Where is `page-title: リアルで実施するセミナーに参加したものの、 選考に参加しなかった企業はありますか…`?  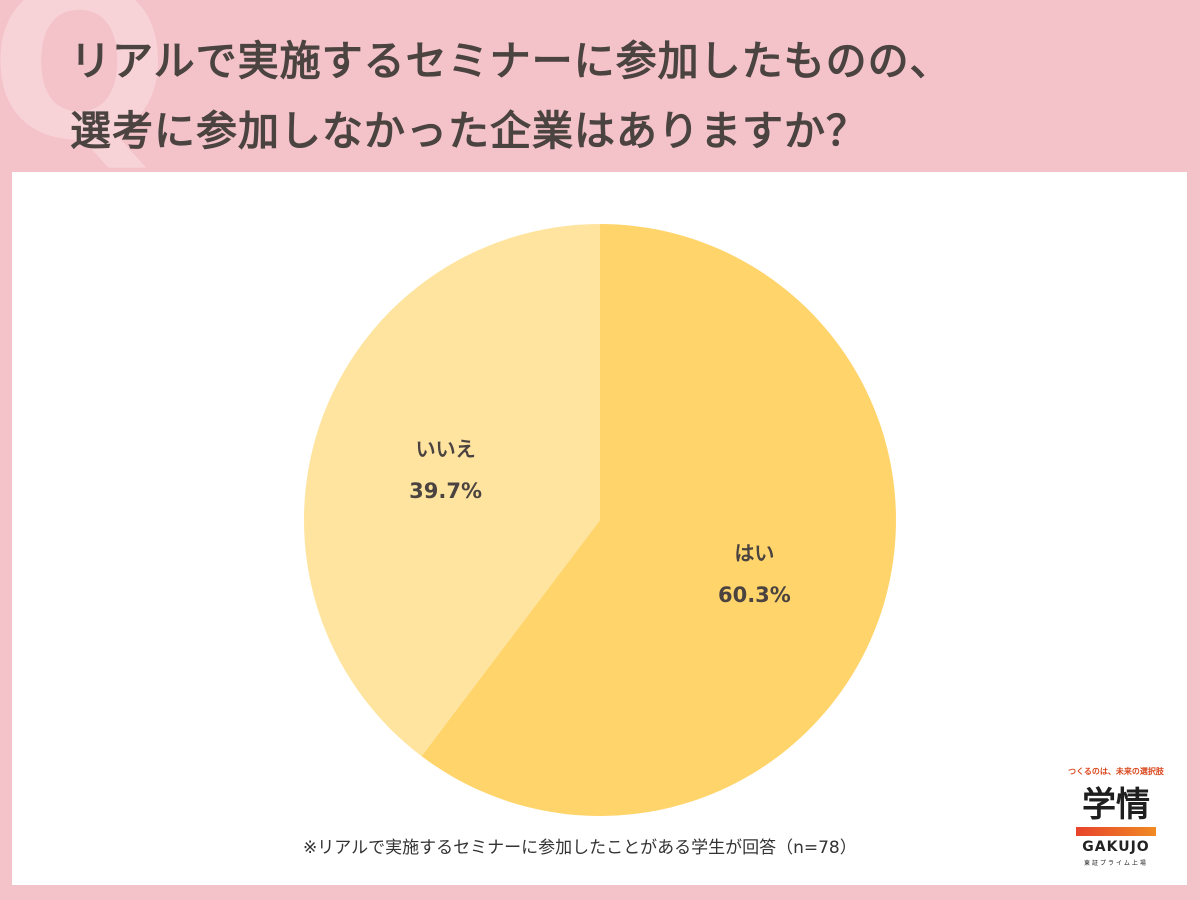
page-title: リアルで実施するセミナーに参加したものの、 選考に参加しなかった企業はありますか… is located at coordinates (511, 96).